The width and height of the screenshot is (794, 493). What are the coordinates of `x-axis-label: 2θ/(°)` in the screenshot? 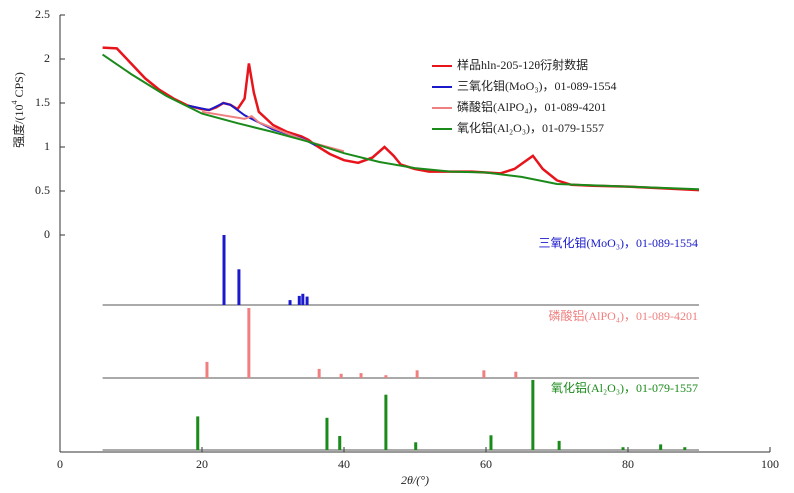 It's located at (415, 480).